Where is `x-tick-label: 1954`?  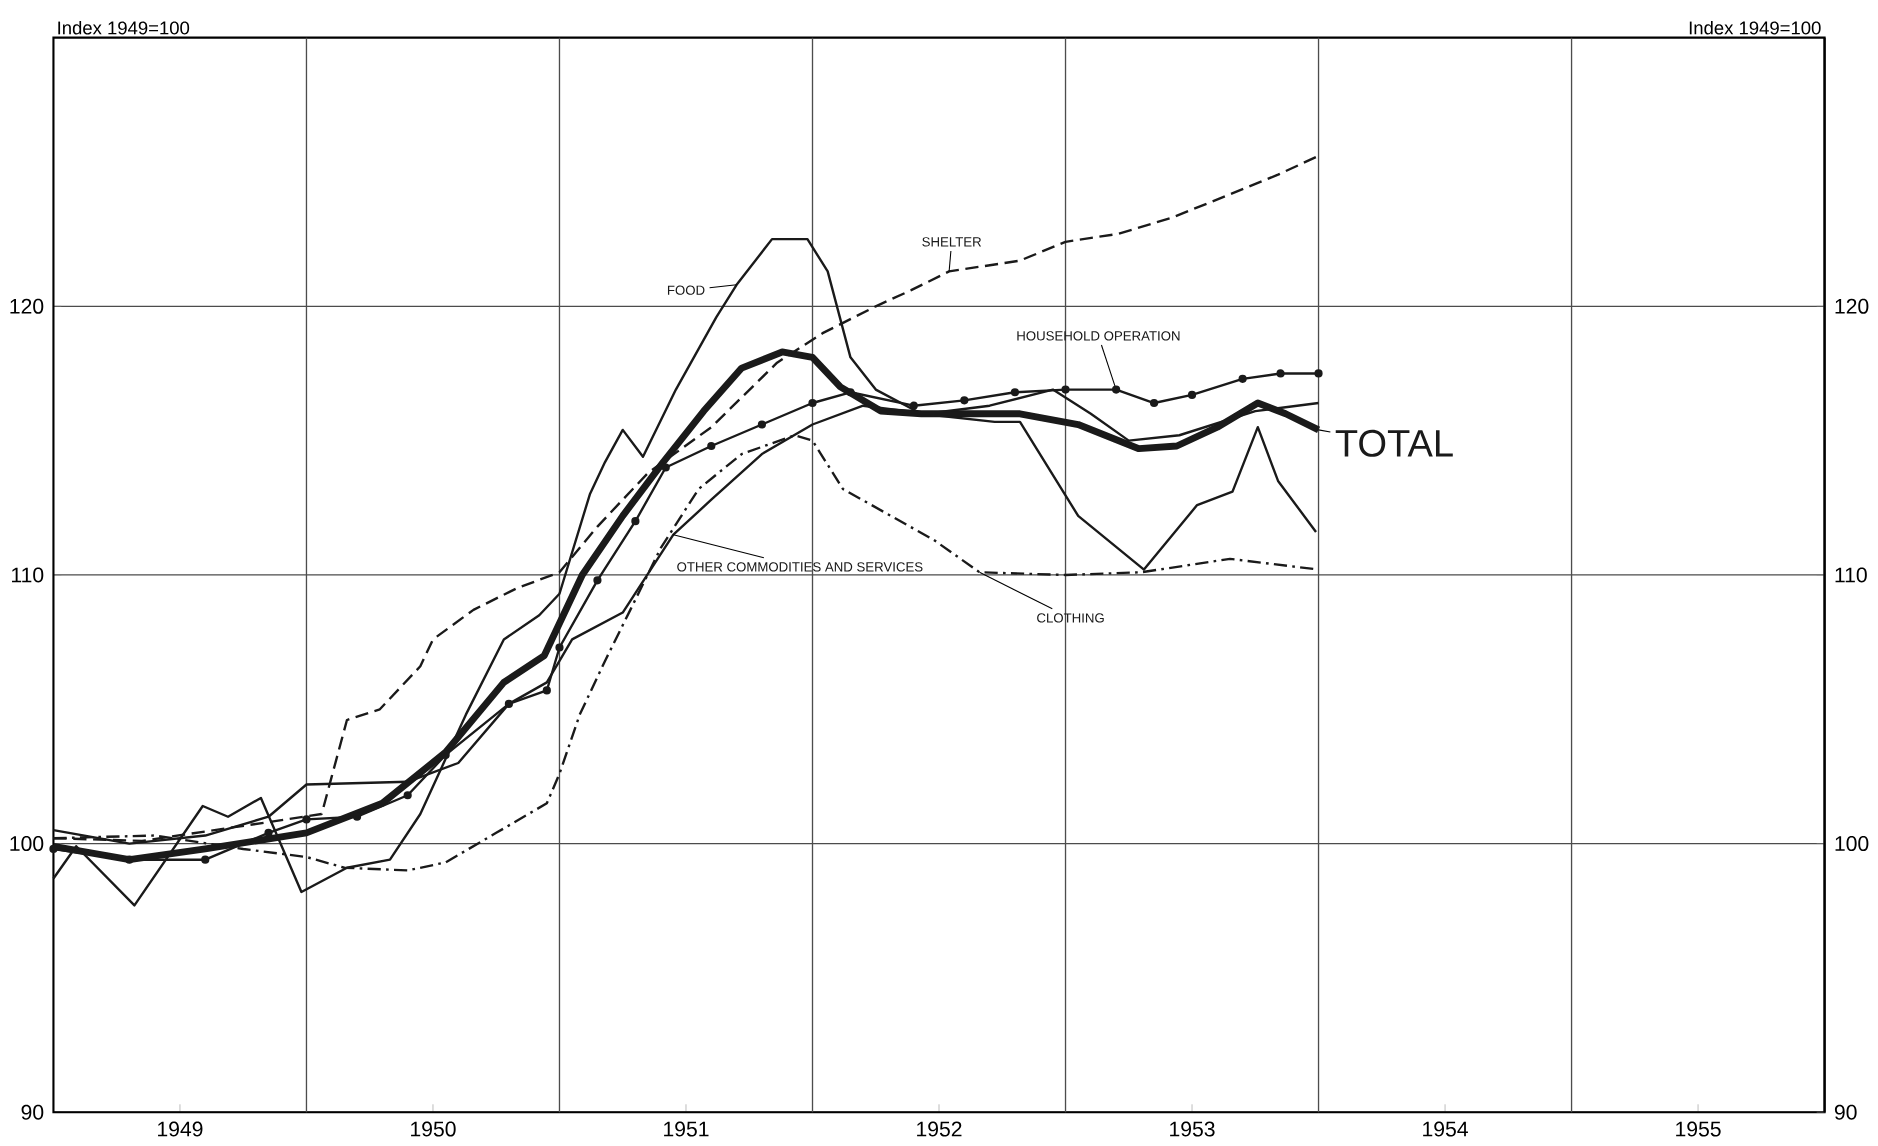
x-tick-label: 1954 is located at coordinates (1445, 1129).